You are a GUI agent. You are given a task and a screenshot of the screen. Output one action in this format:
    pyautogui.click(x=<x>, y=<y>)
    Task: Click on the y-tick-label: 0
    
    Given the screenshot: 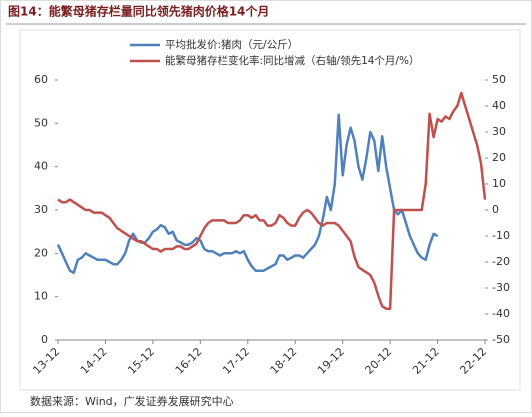 What is the action you would take?
    pyautogui.click(x=44, y=339)
    